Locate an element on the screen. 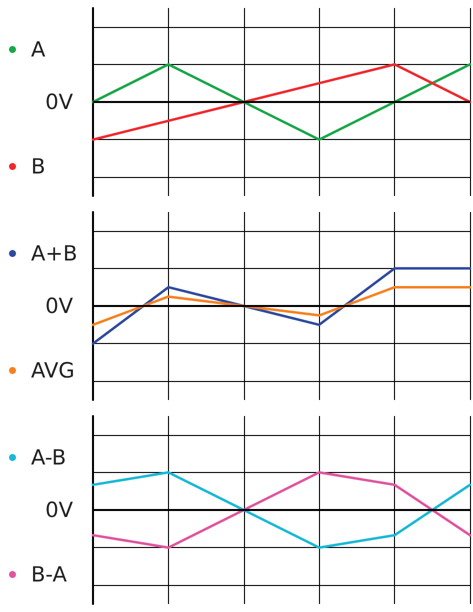  legend-label: B is located at coordinates (38, 166).